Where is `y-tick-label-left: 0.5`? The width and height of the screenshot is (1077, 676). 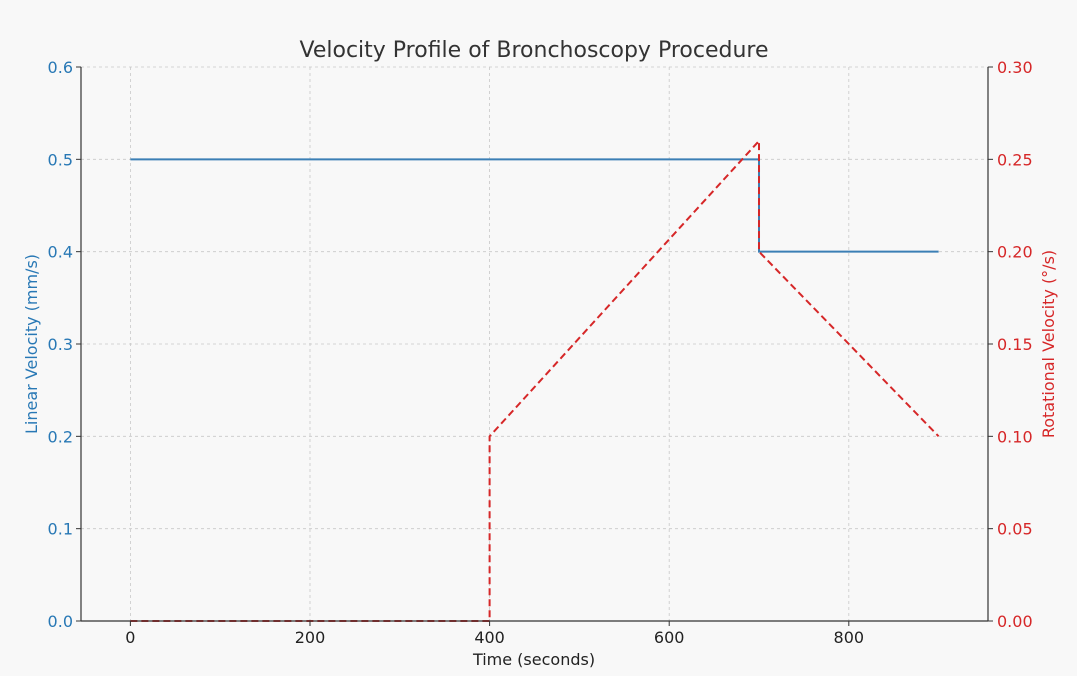 y-tick-label-left: 0.5 is located at coordinates (60, 159).